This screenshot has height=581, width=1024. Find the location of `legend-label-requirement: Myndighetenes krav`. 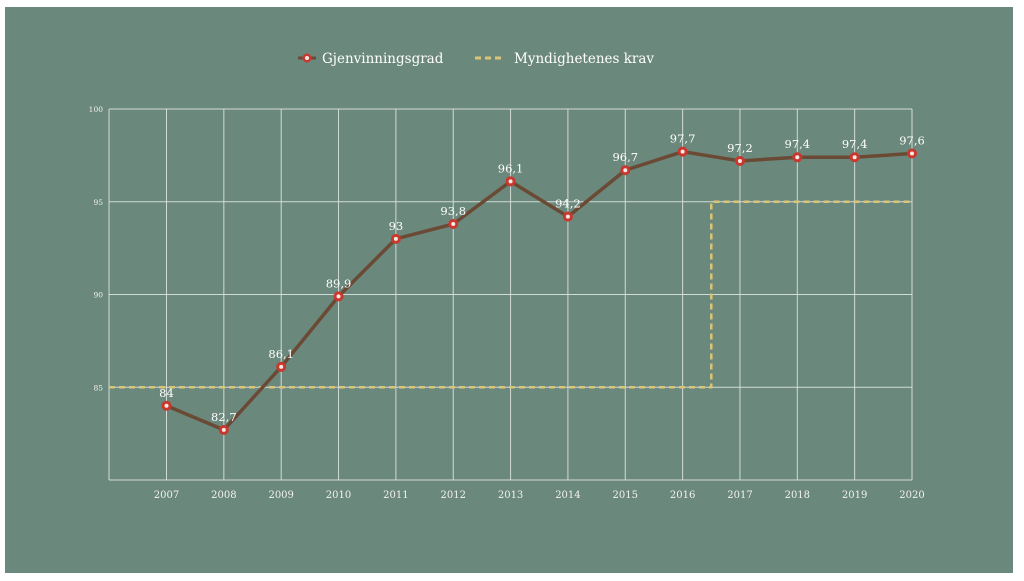

legend-label-requirement: Myndighetenes krav is located at coordinates (584, 59).